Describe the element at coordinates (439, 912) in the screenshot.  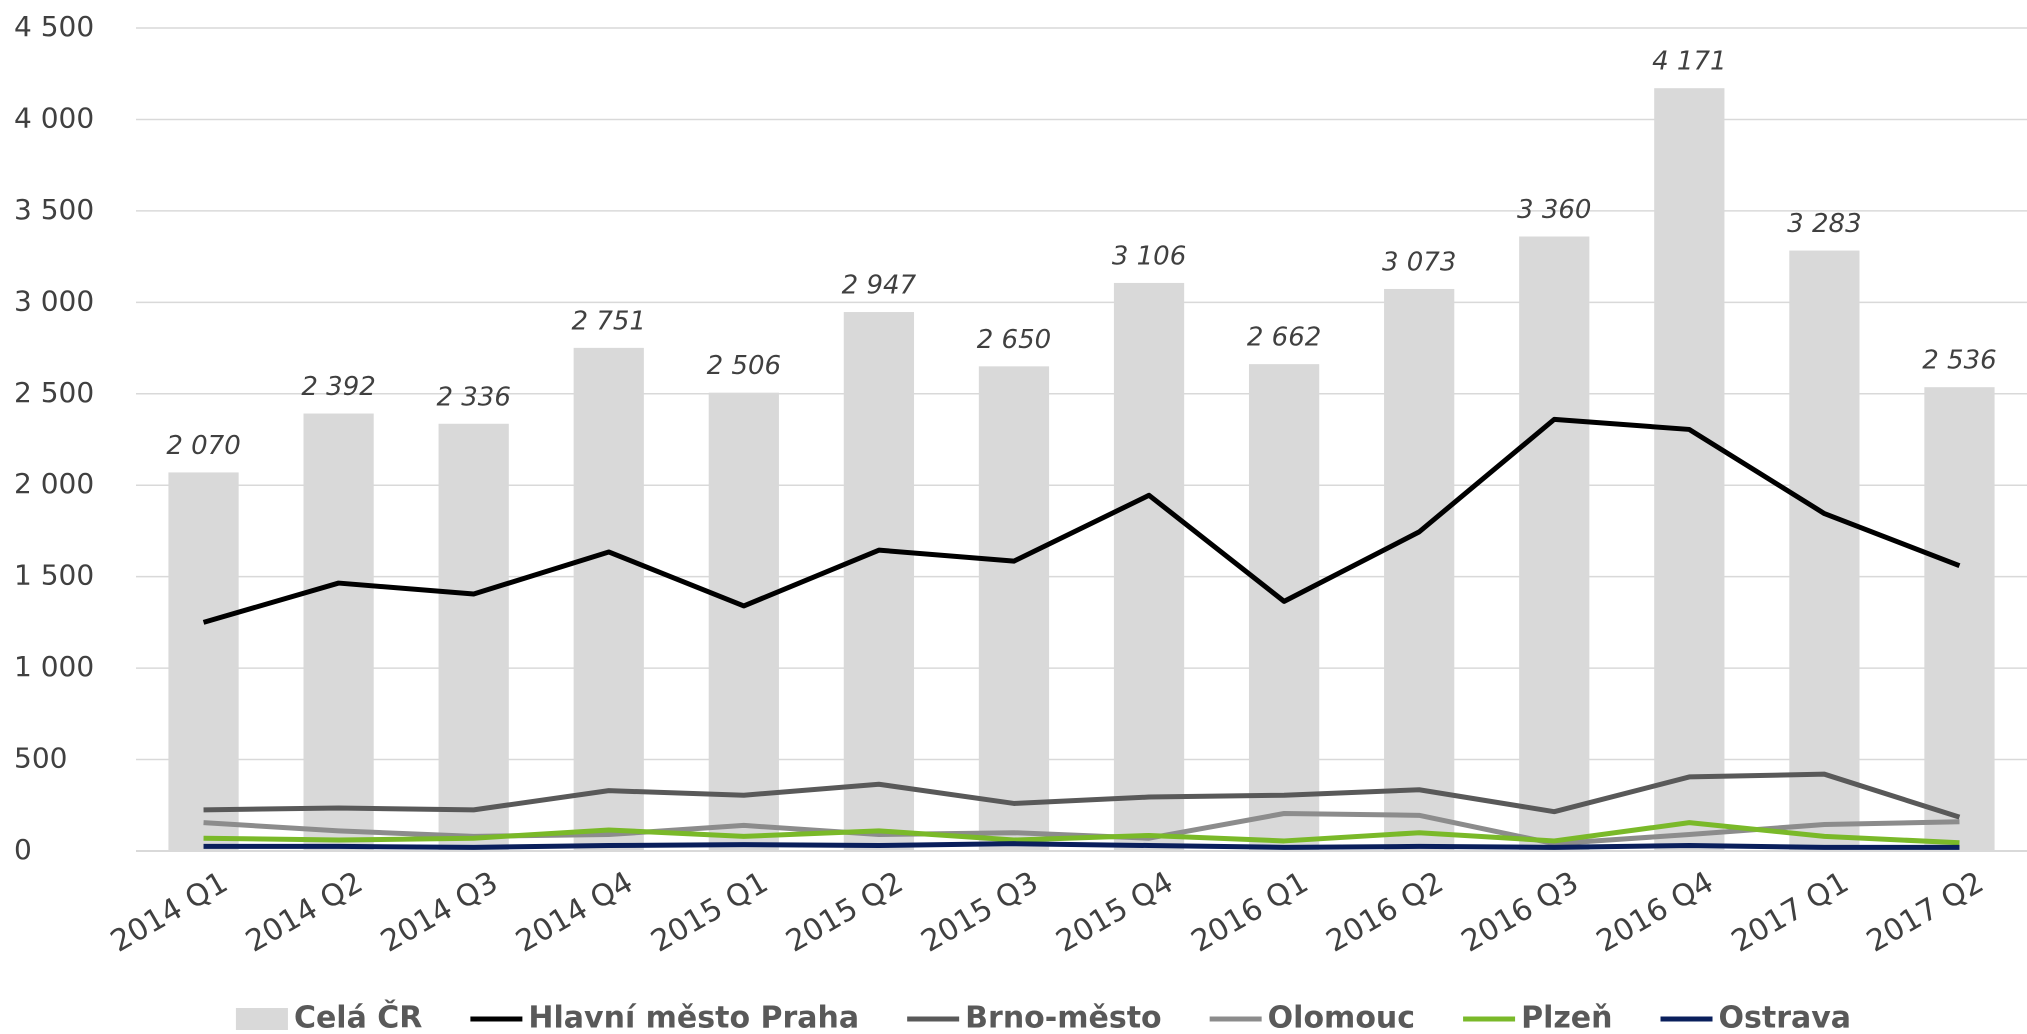
I see `x-tick-label: 2014 Q3` at that location.